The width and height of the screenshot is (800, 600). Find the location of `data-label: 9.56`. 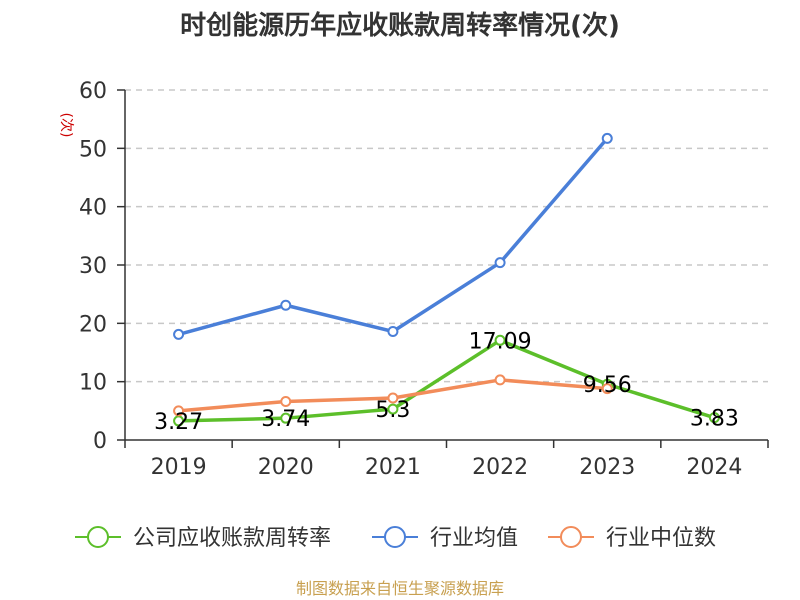

data-label: 9.56 is located at coordinates (607, 385).